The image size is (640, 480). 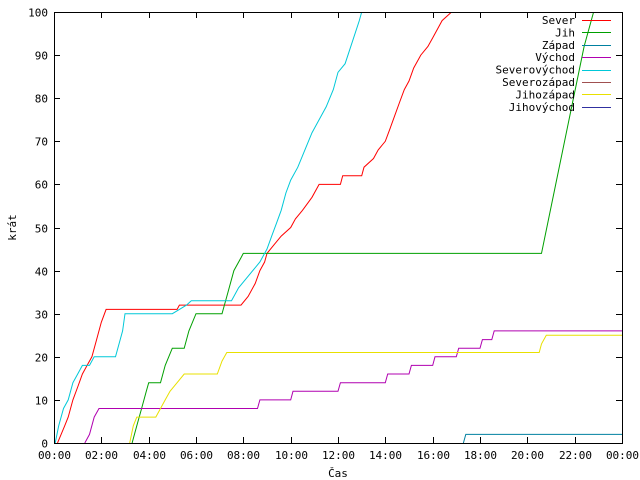 I want to click on x-tick-label: 22:00, so click(x=575, y=455).